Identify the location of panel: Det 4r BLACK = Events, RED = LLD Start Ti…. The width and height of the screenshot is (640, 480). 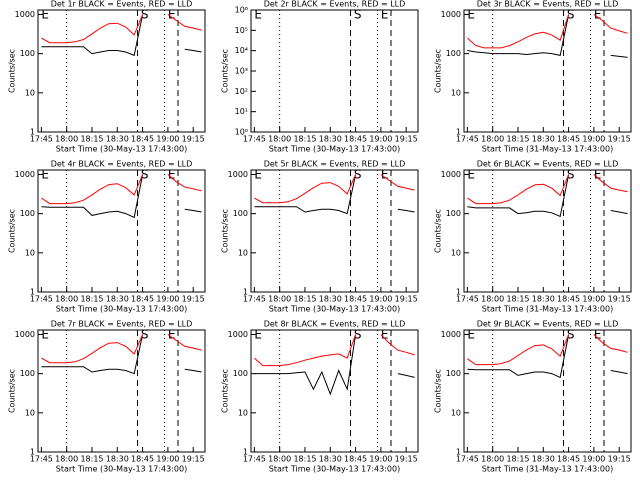
(107, 237).